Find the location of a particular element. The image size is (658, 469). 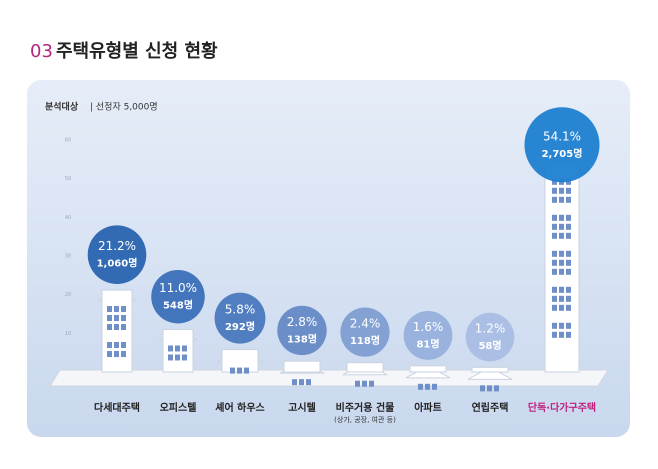

roof is located at coordinates (490, 373).